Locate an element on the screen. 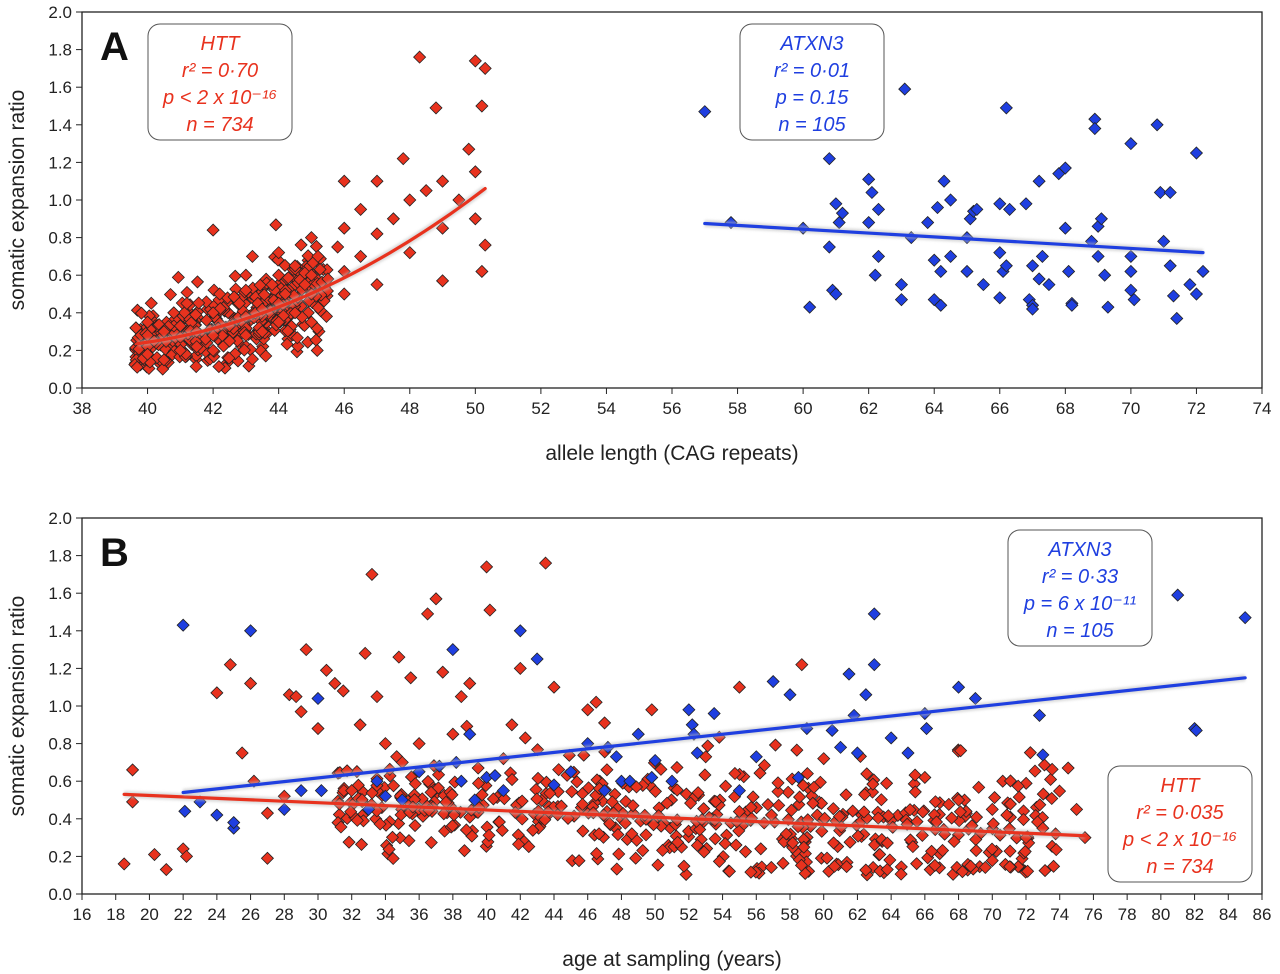 This screenshot has width=1280, height=974. y-tick-label: 1.0 is located at coordinates (60, 706).